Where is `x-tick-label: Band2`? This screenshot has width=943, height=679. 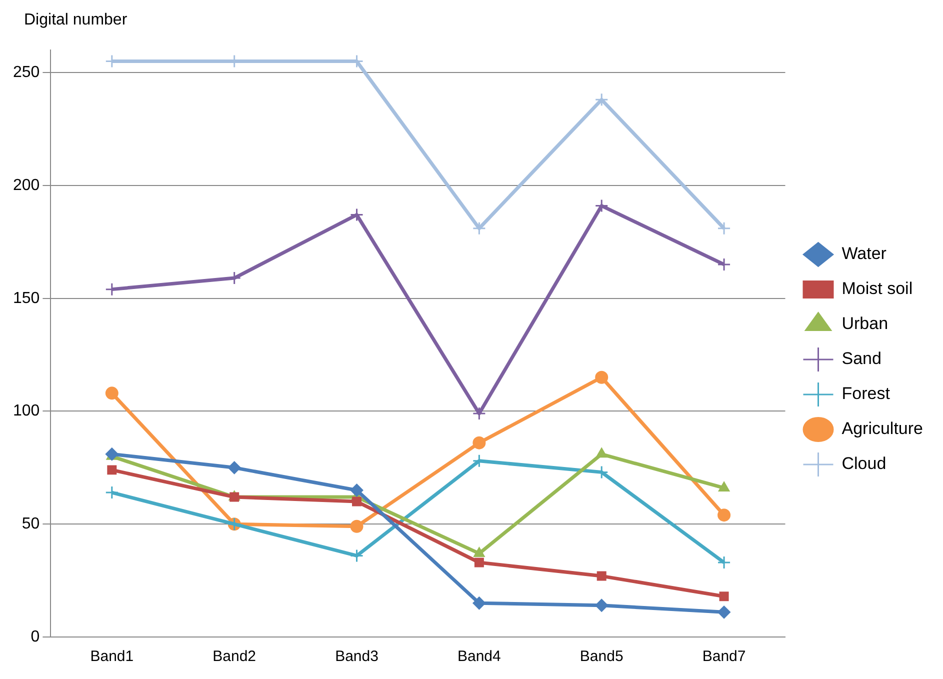 x-tick-label: Band2 is located at coordinates (234, 657).